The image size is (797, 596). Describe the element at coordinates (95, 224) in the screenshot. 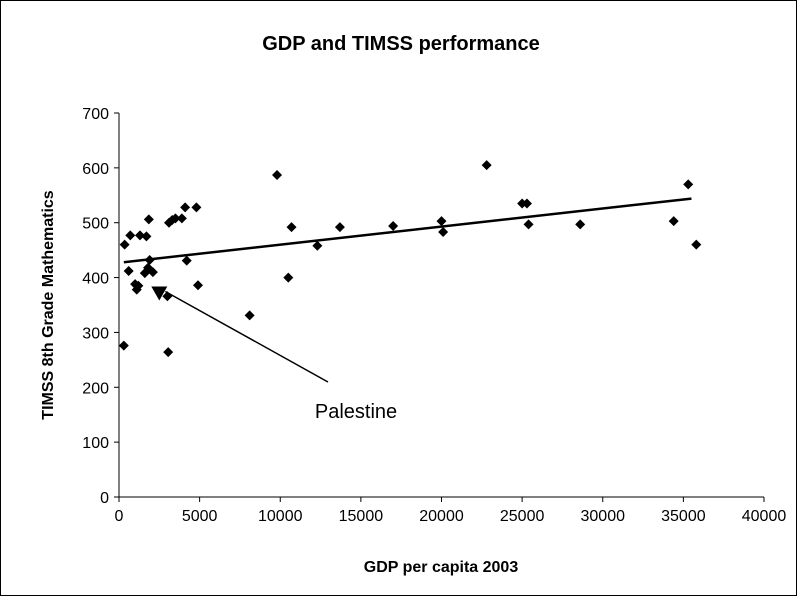

I see `y-tick-label: 500` at that location.